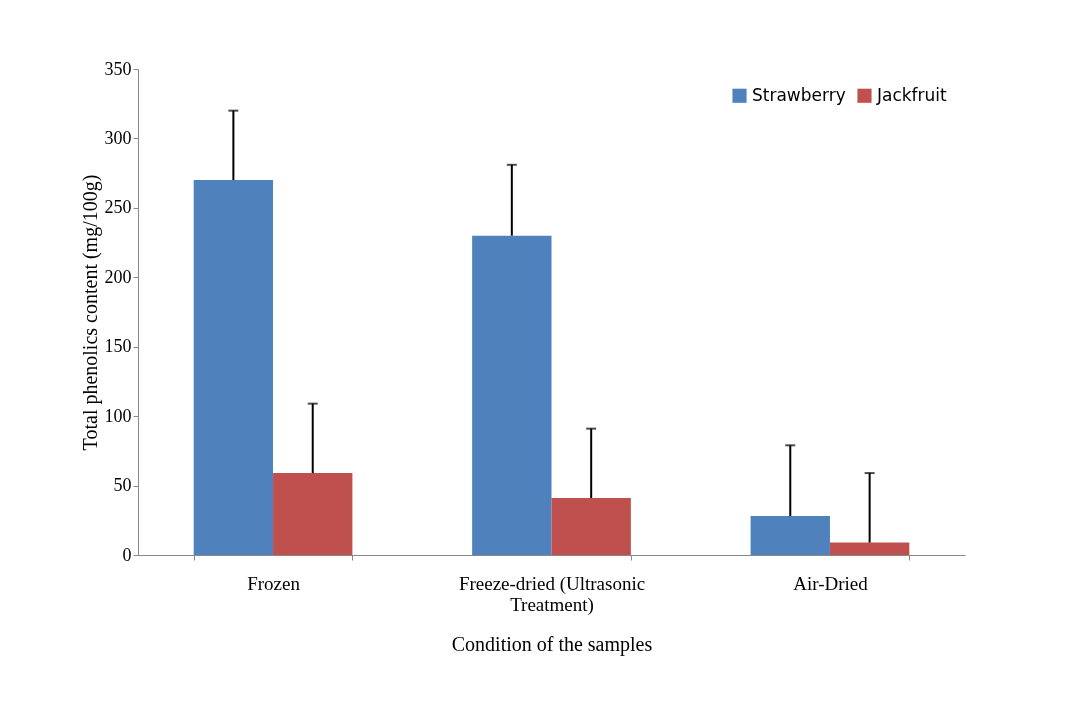 The height and width of the screenshot is (704, 1083). What do you see at coordinates (118, 68) in the screenshot?
I see `y-tick-label: 350` at bounding box center [118, 68].